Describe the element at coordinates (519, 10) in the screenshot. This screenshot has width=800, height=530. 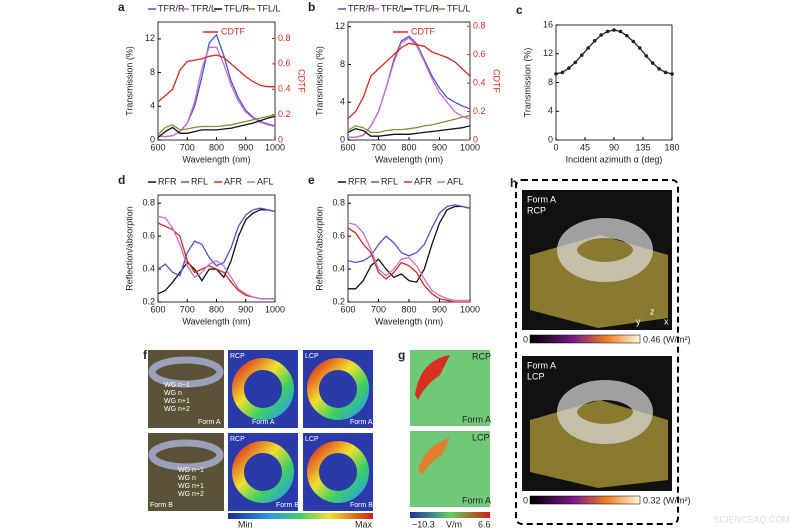
I see `panel-letter: c` at that location.